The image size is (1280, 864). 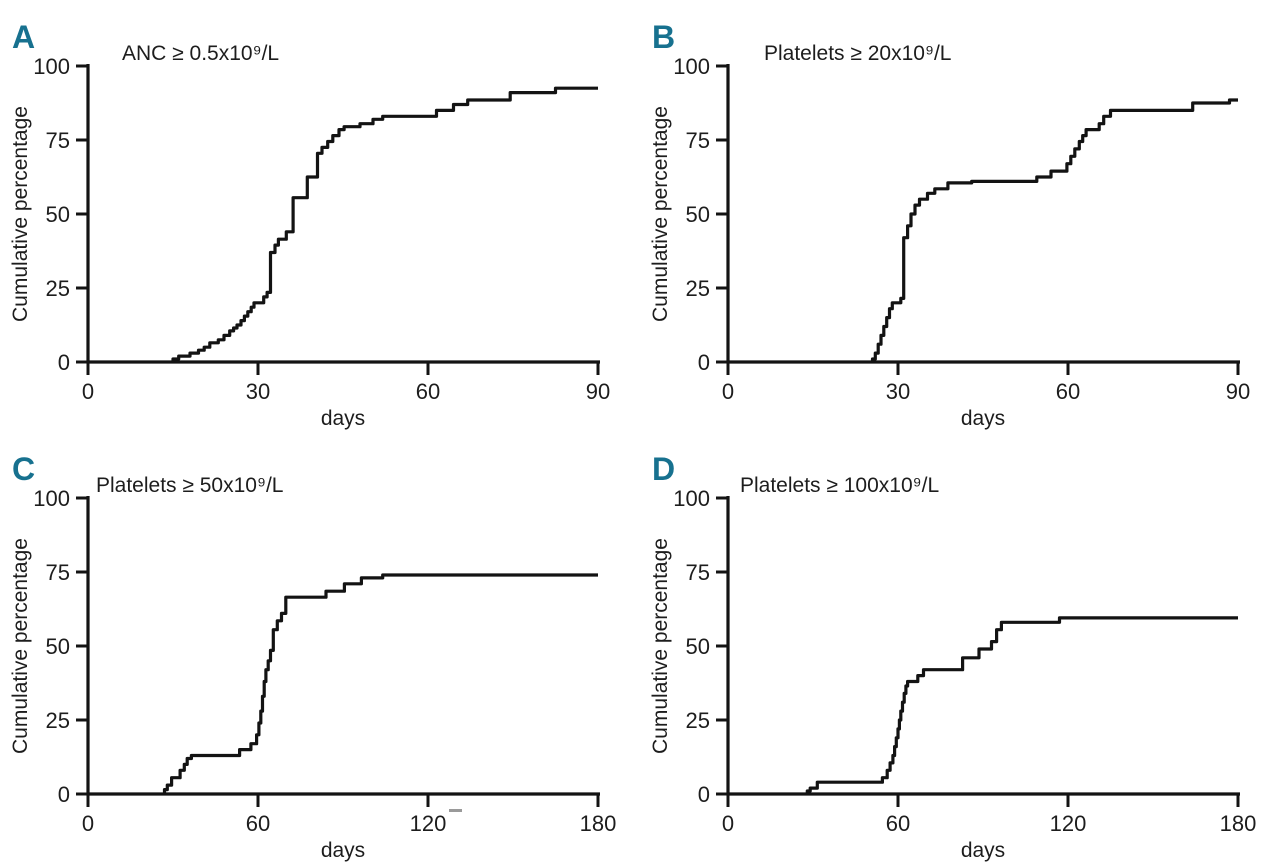 I want to click on panel-letter-b: B, so click(x=663, y=37).